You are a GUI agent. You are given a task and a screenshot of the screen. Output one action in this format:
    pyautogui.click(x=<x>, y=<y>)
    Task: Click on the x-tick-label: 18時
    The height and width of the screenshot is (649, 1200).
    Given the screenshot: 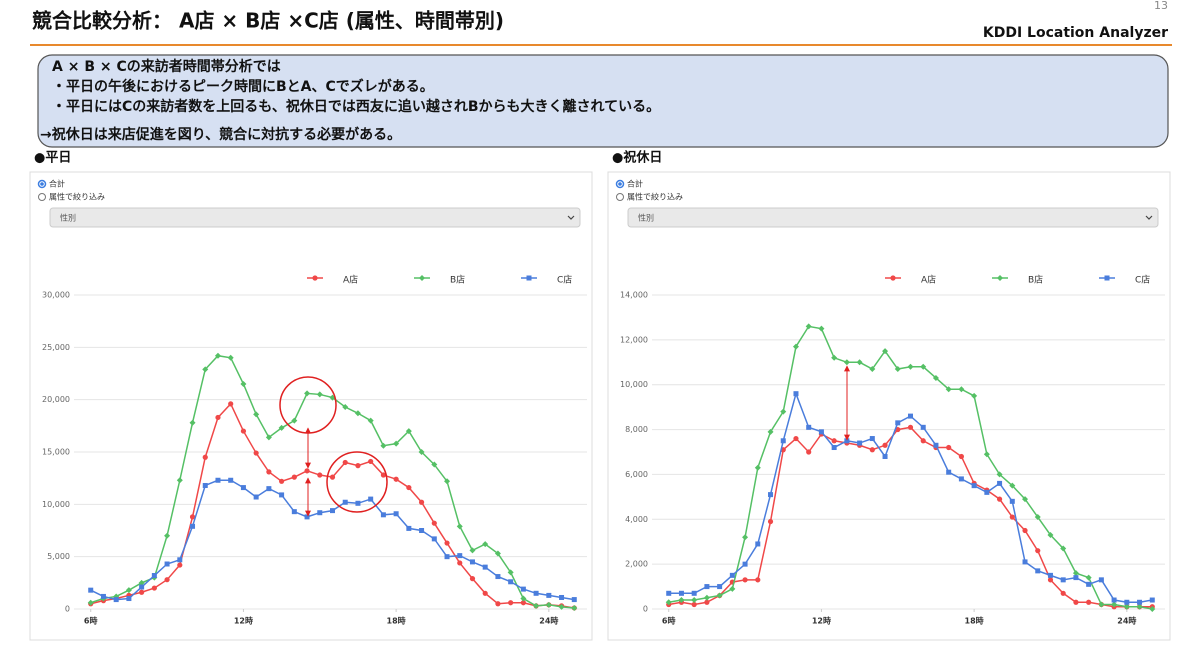 What is the action you would take?
    pyautogui.click(x=396, y=621)
    